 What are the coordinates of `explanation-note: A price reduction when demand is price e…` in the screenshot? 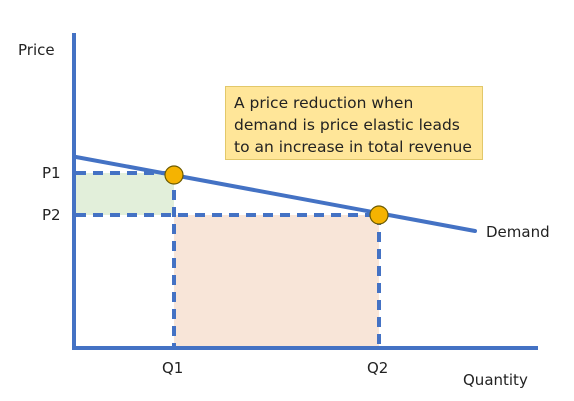 It's located at (354, 123).